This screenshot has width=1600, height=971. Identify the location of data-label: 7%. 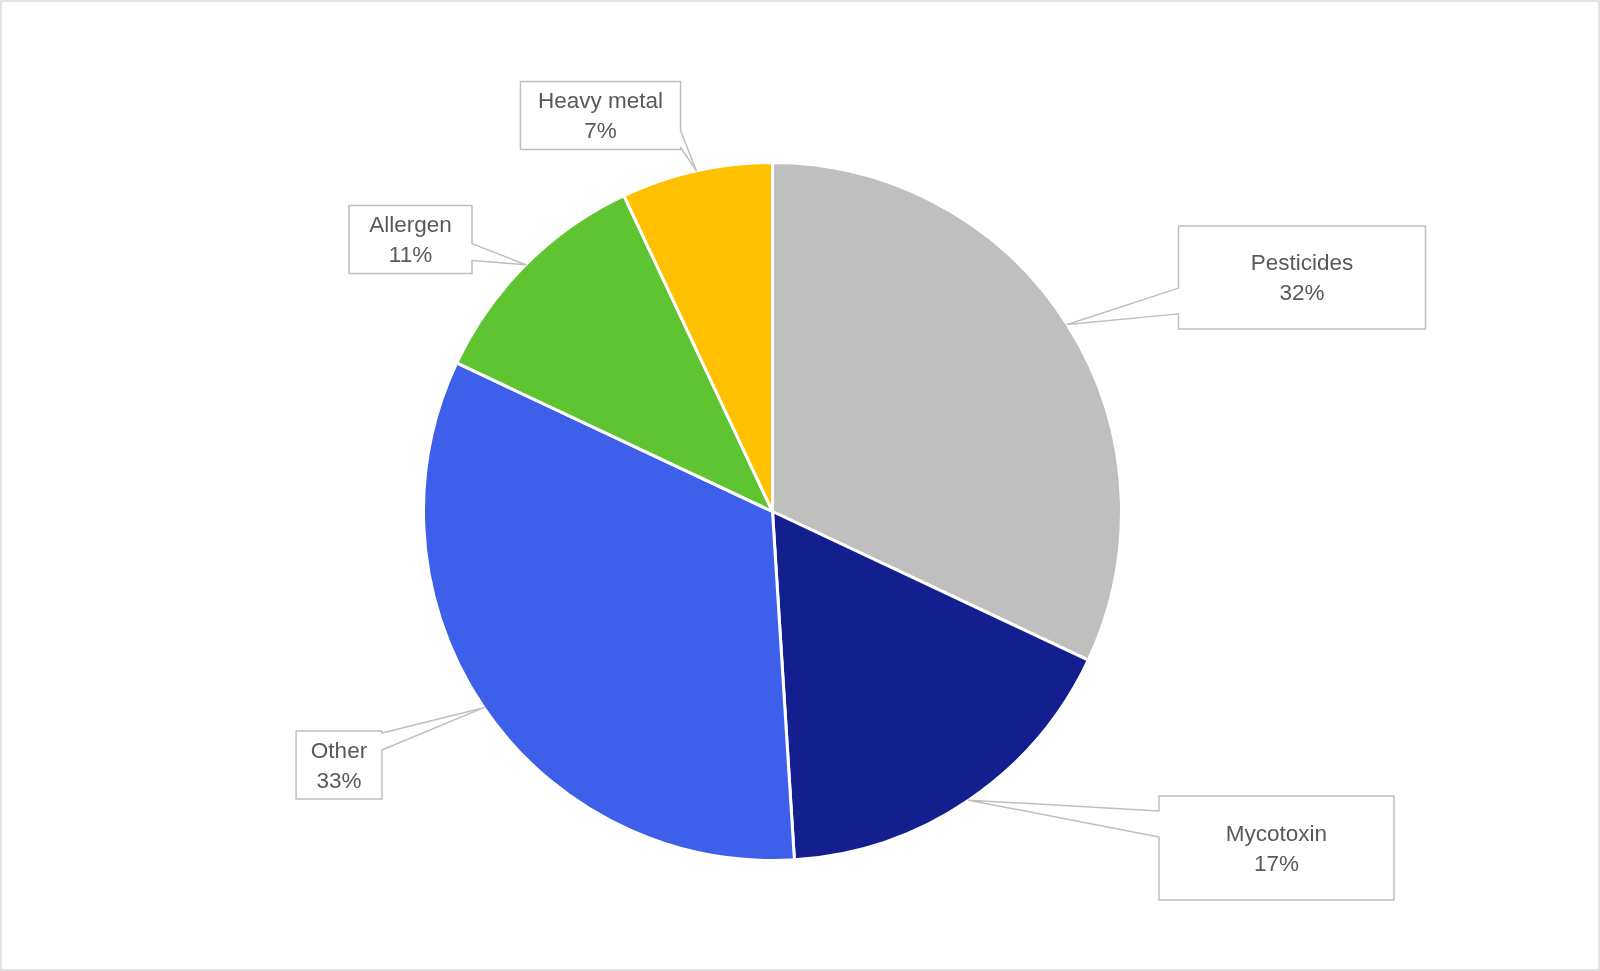
(600, 130).